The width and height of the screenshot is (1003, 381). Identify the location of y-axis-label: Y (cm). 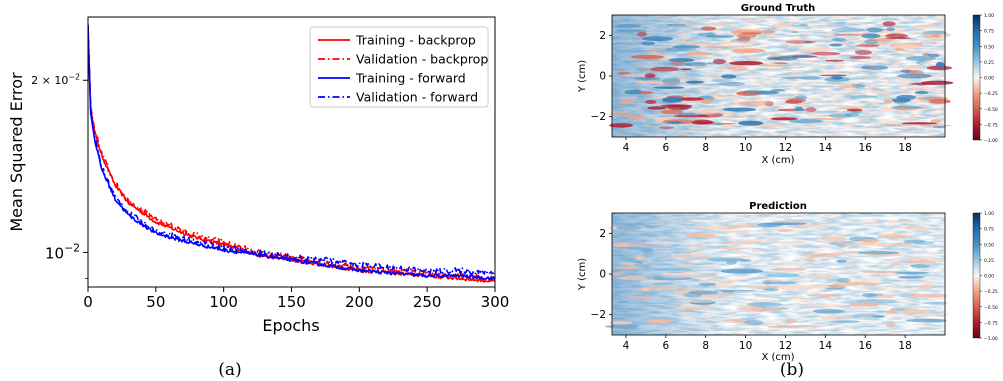
(582, 76).